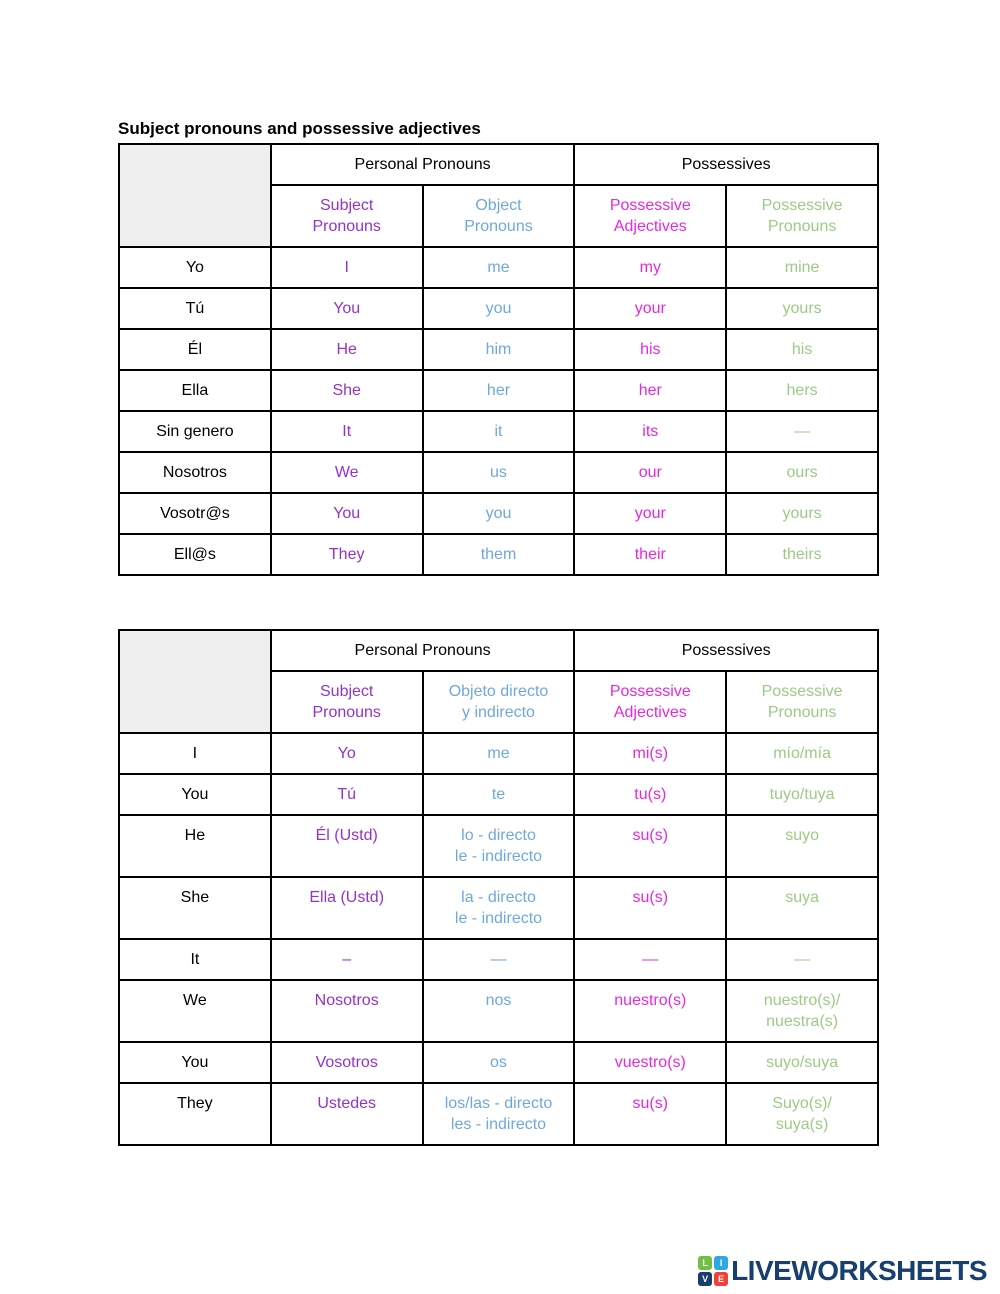  Describe the element at coordinates (650, 1062) in the screenshot. I see `table-cell: vuestro(s)` at that location.